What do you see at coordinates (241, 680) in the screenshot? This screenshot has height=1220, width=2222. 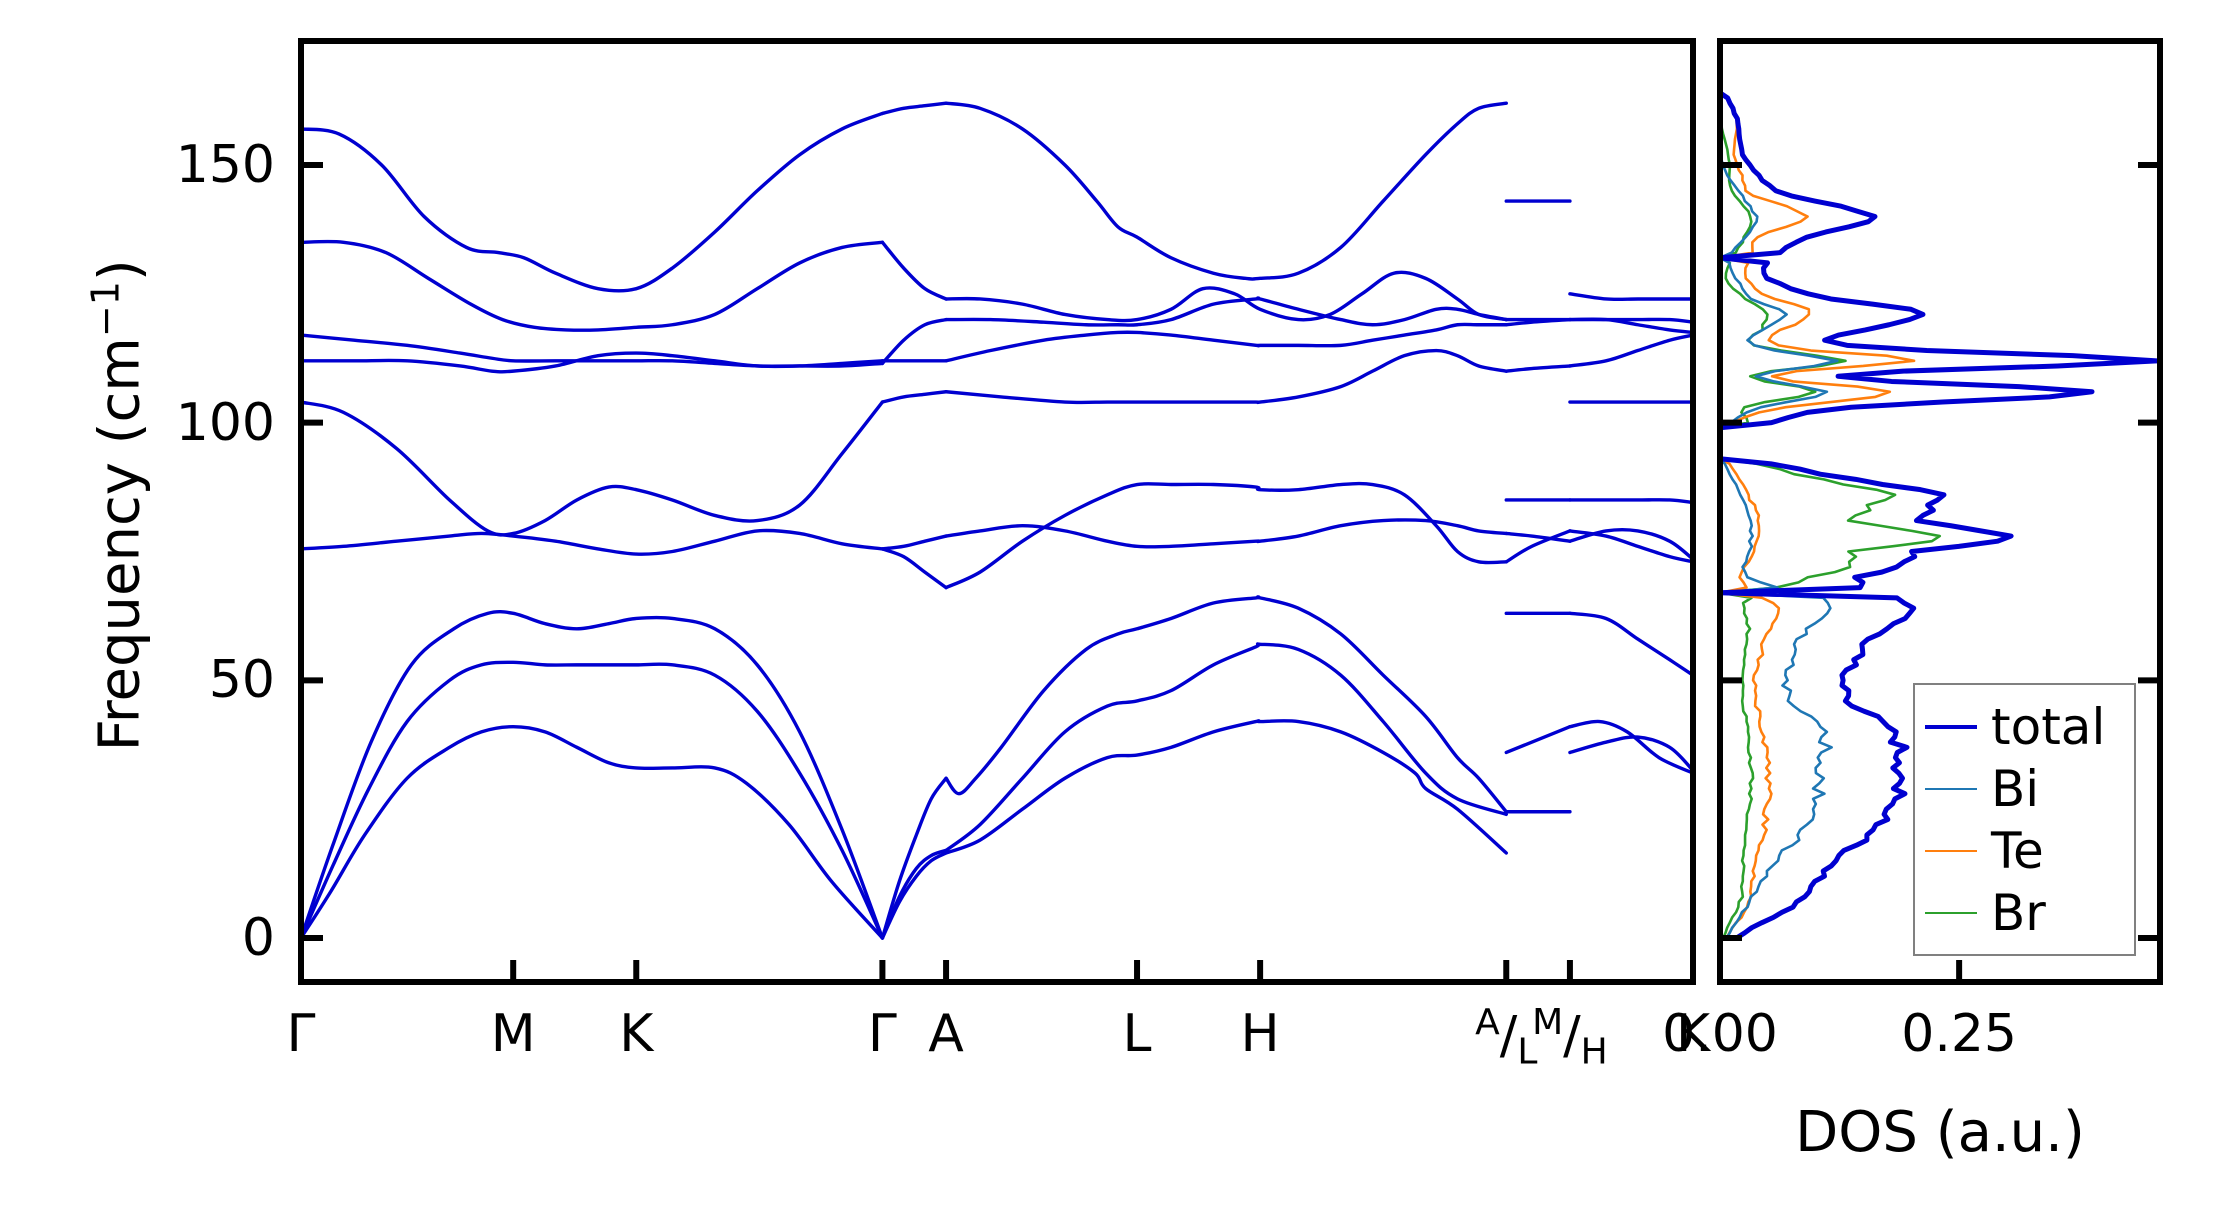 I see `y-tick-label-50: 50` at bounding box center [241, 680].